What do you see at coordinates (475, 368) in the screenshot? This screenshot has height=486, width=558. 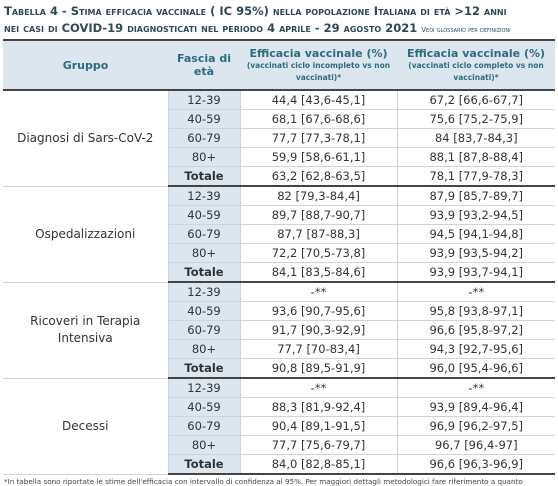 I see `value-cell: 96,0 [95,4-96,6]` at bounding box center [475, 368].